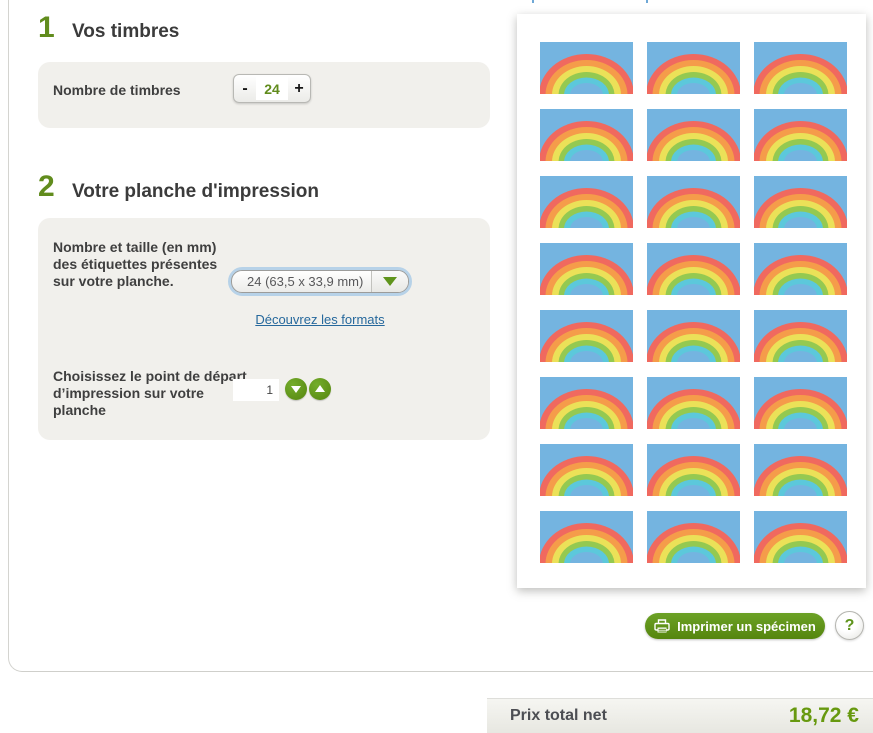  I want to click on start-position-increase-button, so click(320, 389).